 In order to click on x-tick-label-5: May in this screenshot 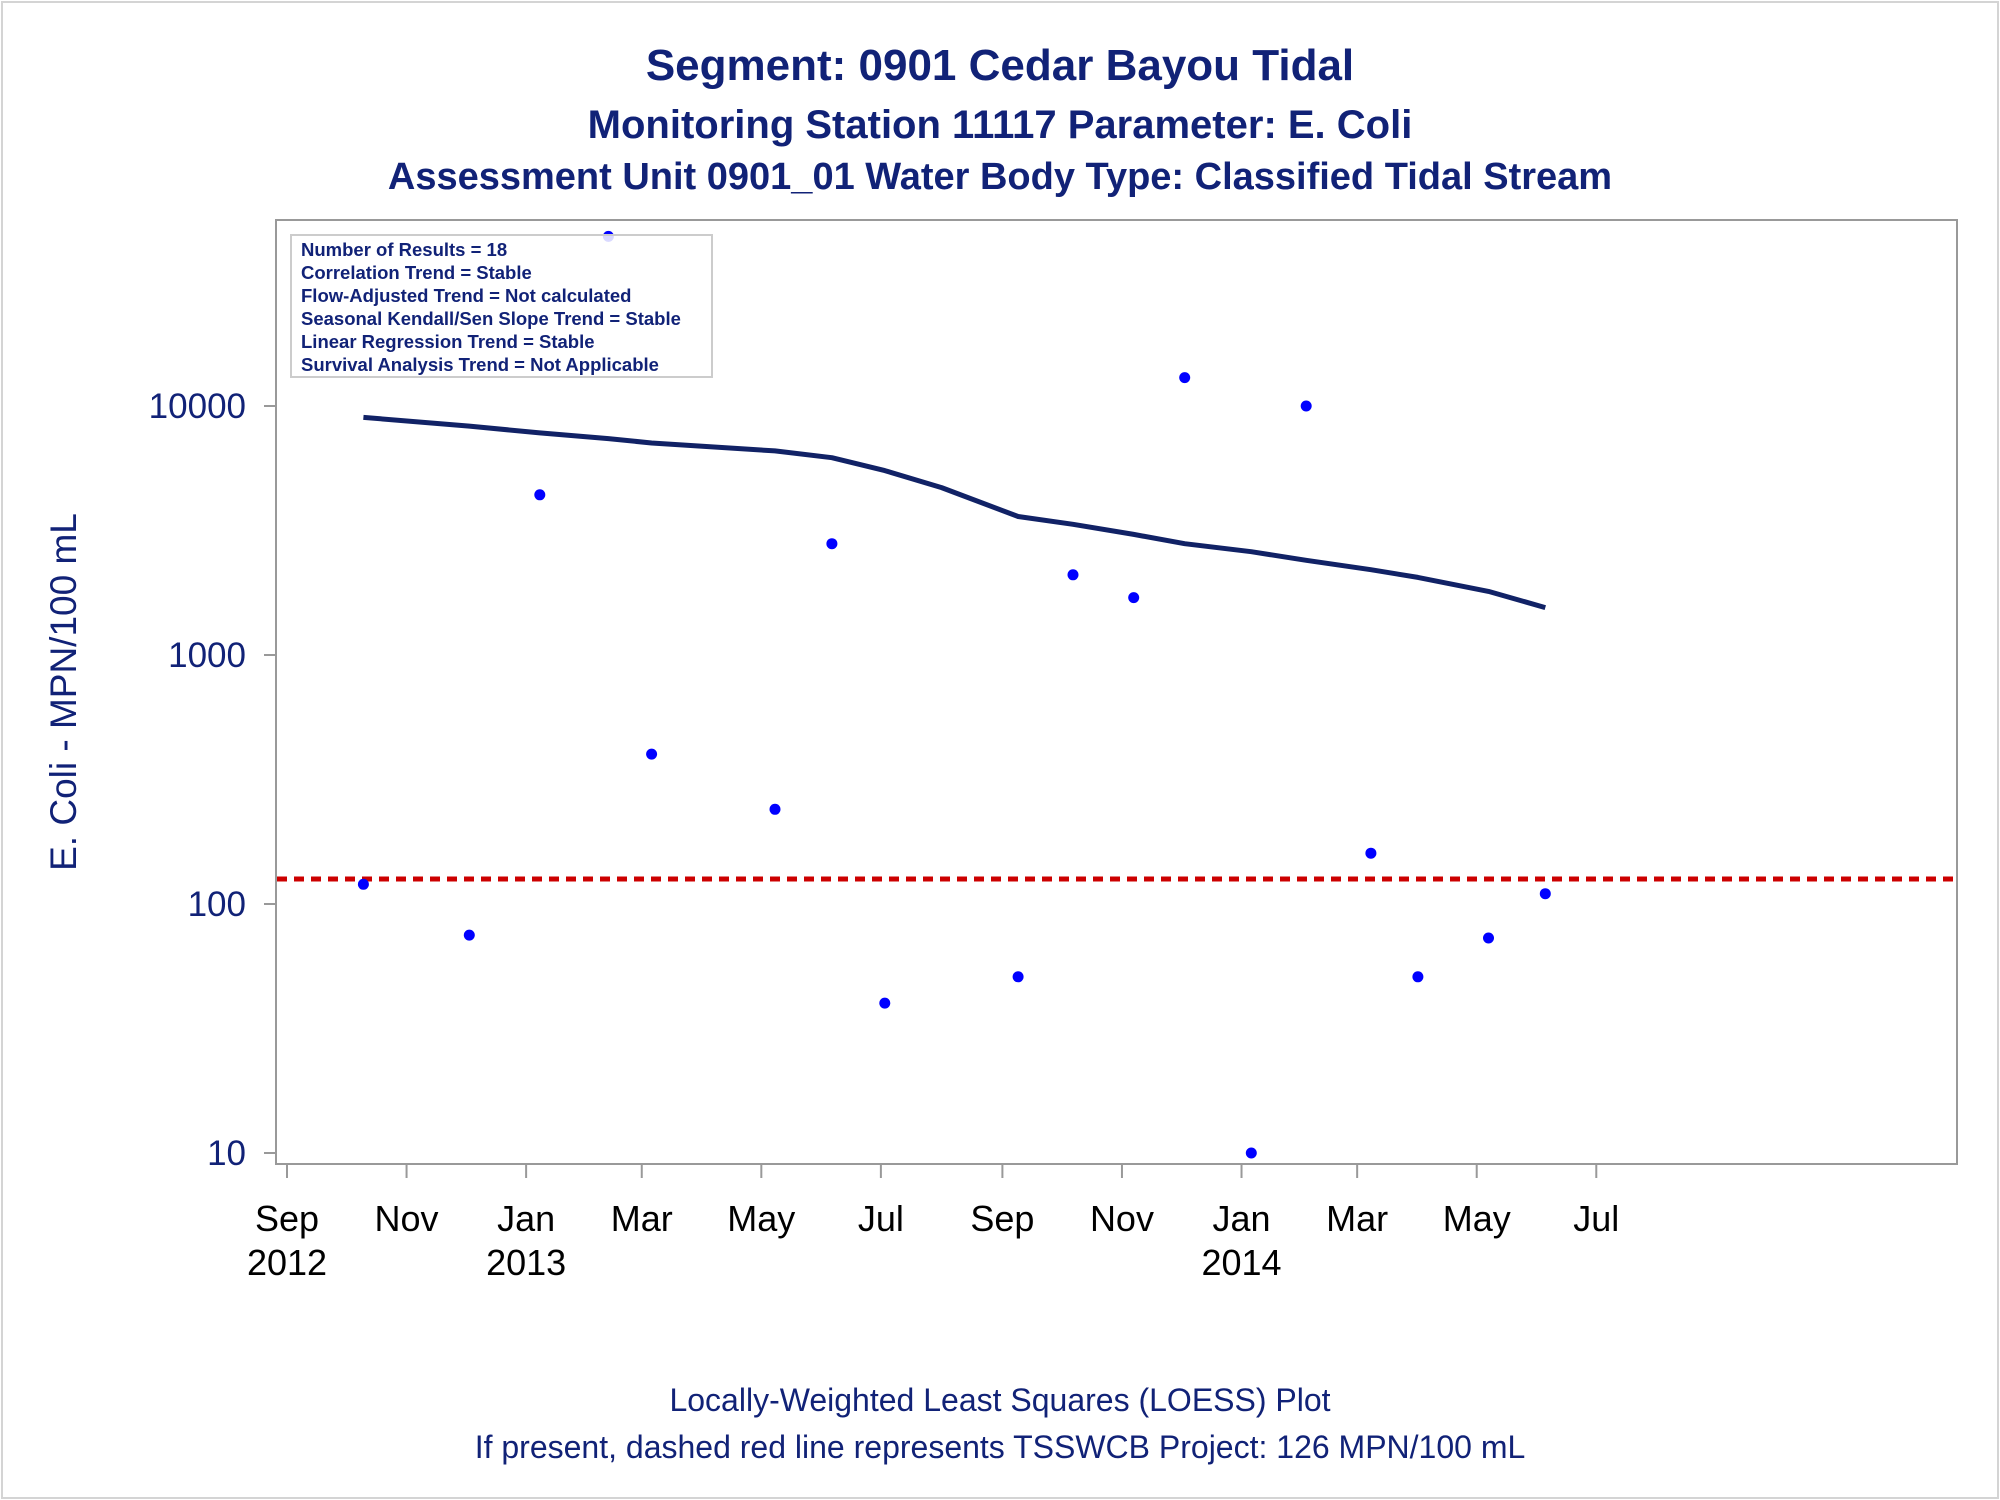, I will do `click(761, 1218)`.